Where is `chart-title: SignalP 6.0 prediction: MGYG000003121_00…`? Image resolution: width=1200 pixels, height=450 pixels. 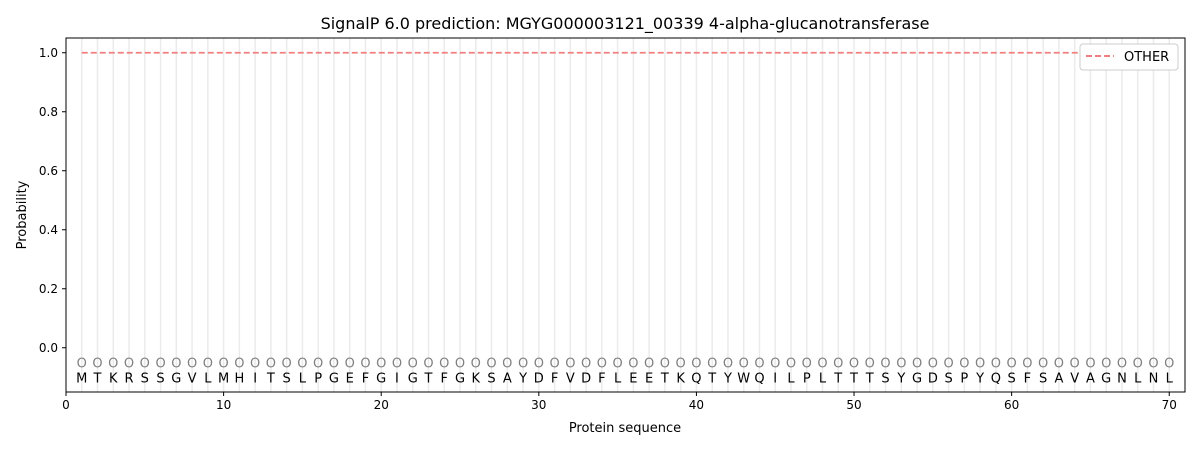 chart-title: SignalP 6.0 prediction: MGYG000003121_00… is located at coordinates (625, 24).